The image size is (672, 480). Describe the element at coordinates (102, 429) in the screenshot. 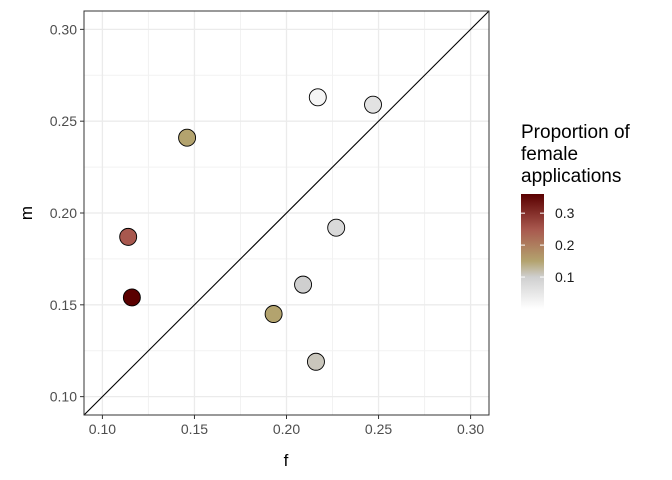

I see `x-tick-label: 0.10` at that location.